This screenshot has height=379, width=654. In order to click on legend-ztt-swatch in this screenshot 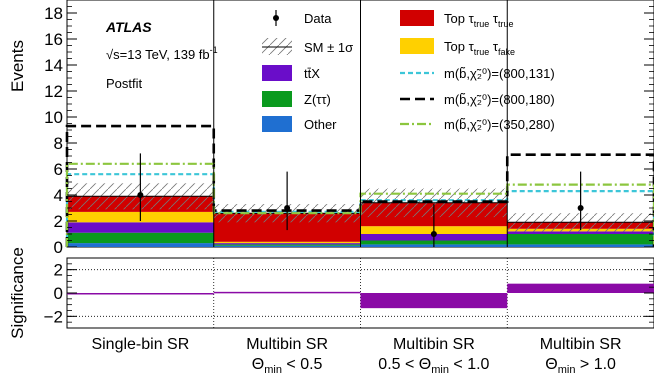, I will do `click(277, 99)`.